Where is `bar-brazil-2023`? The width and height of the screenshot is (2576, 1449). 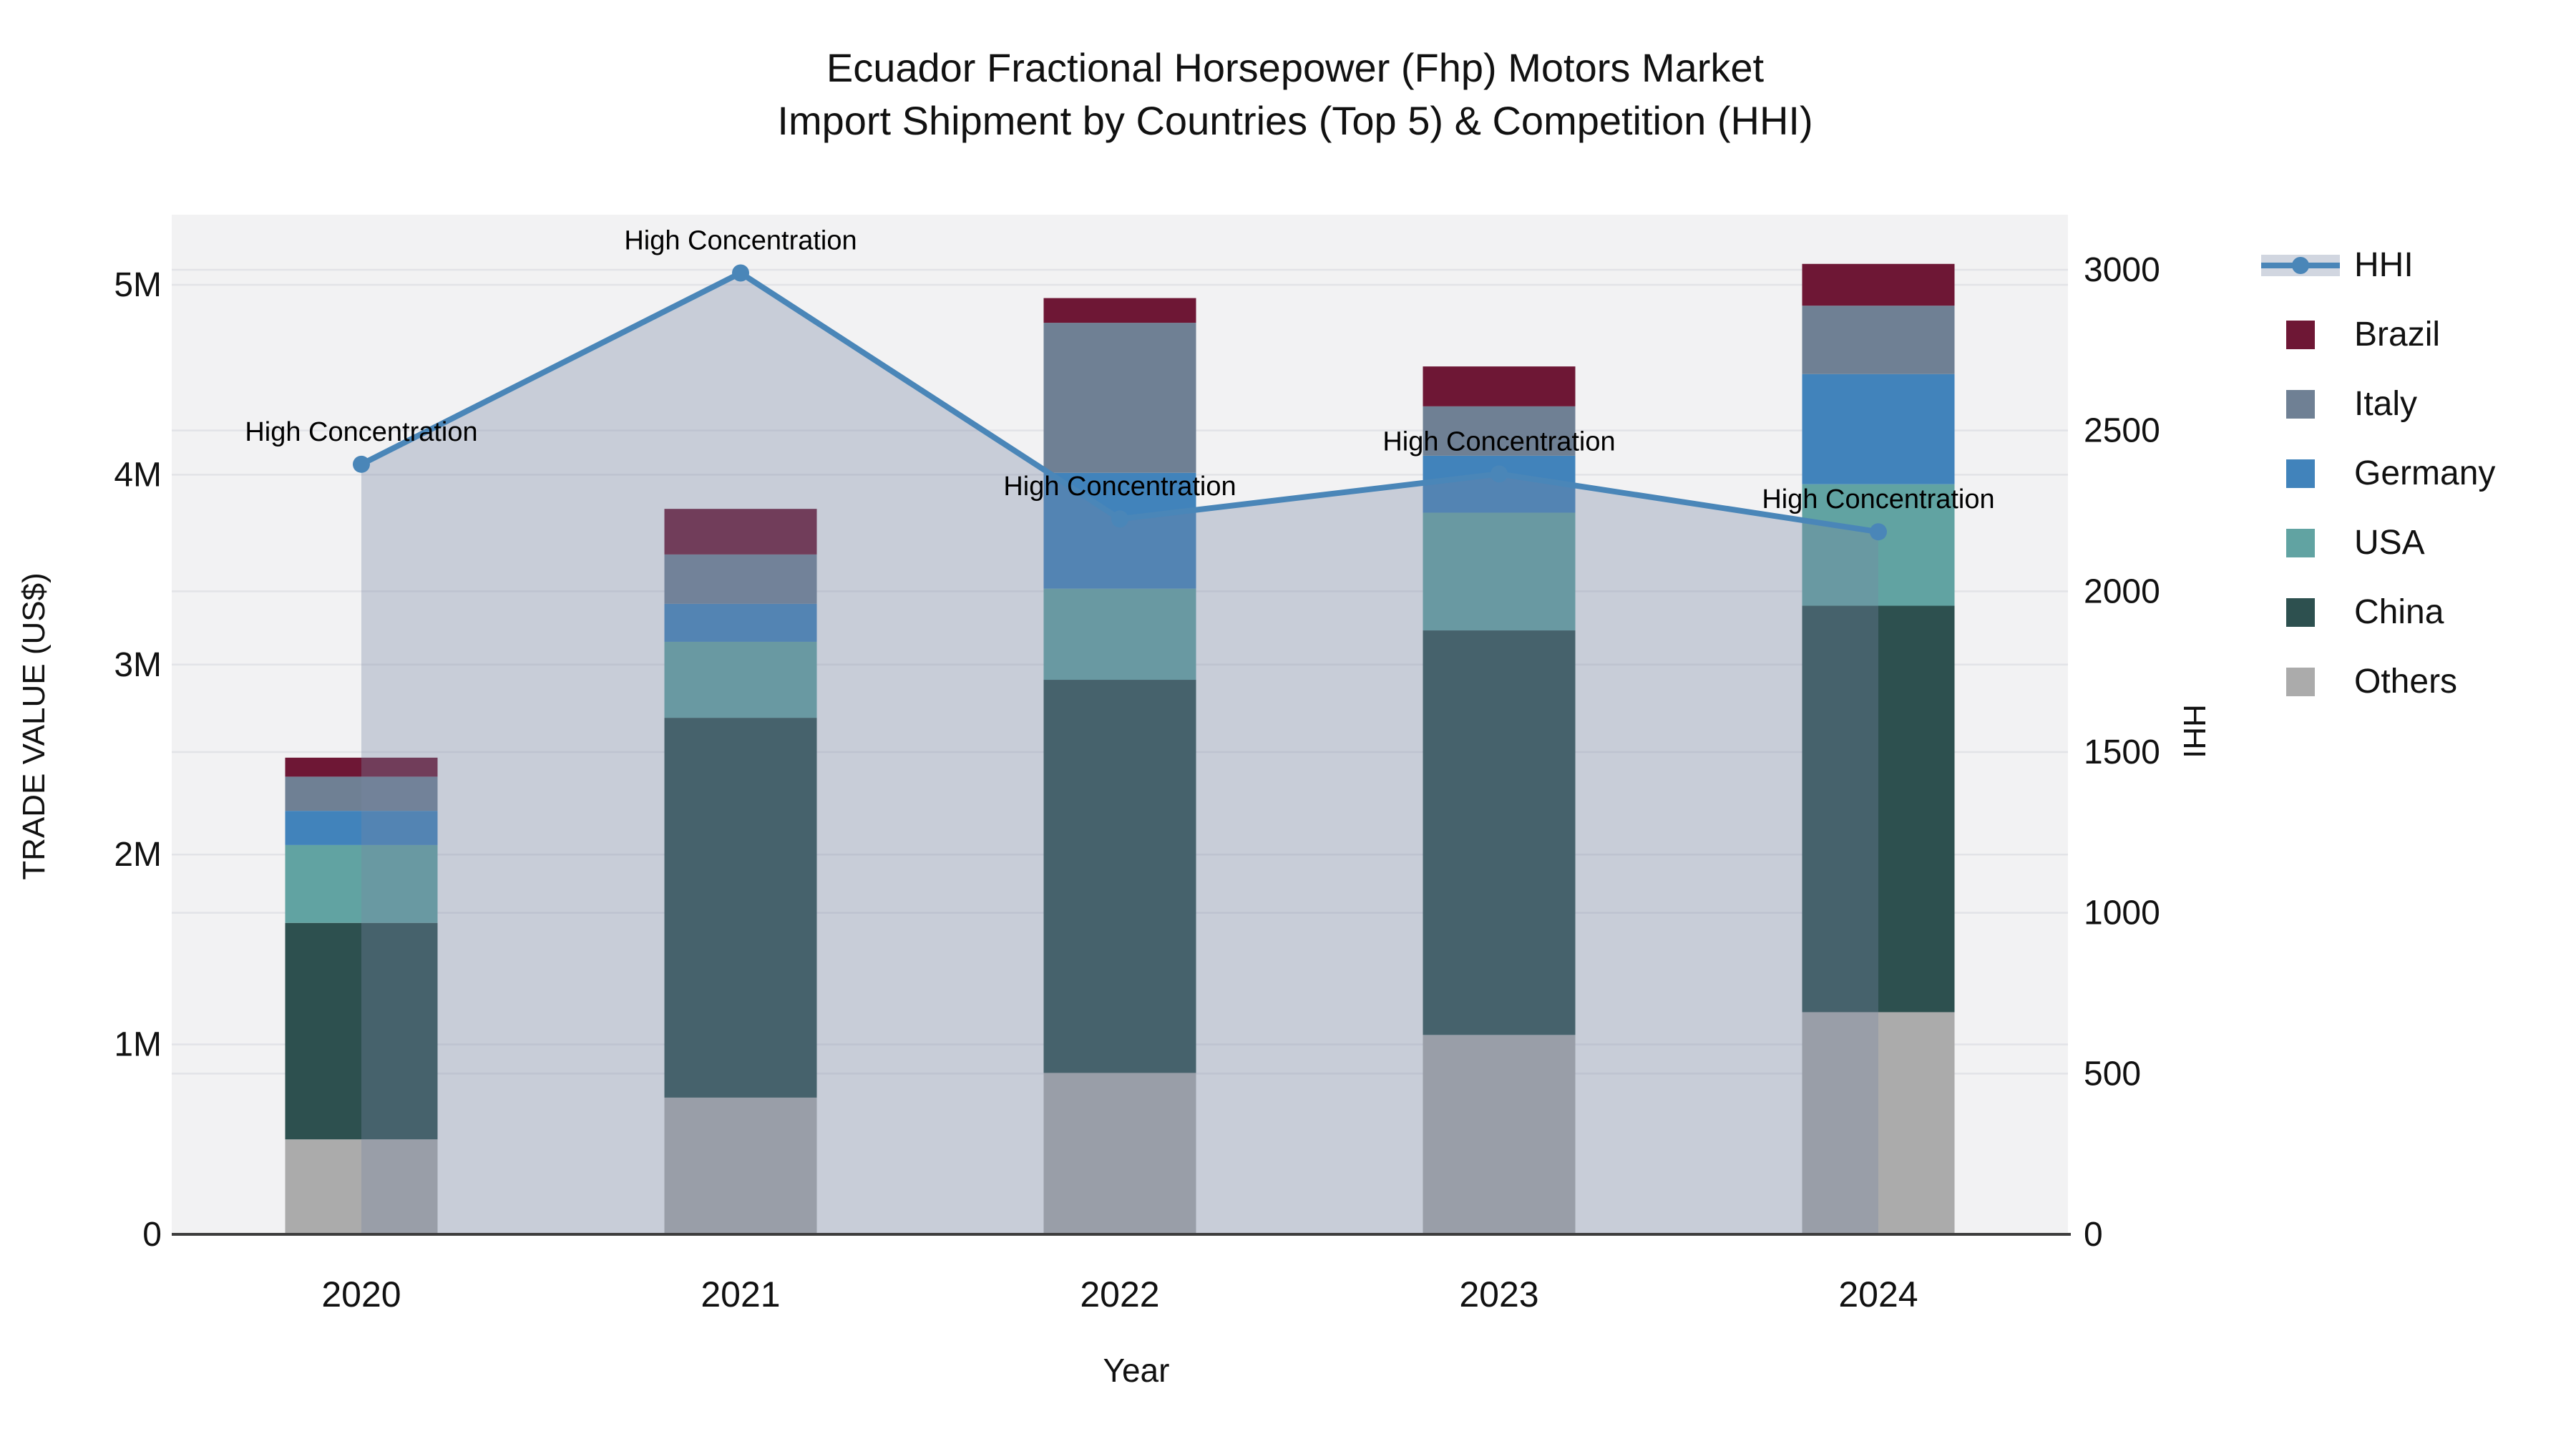 bar-brazil-2023 is located at coordinates (1499, 386).